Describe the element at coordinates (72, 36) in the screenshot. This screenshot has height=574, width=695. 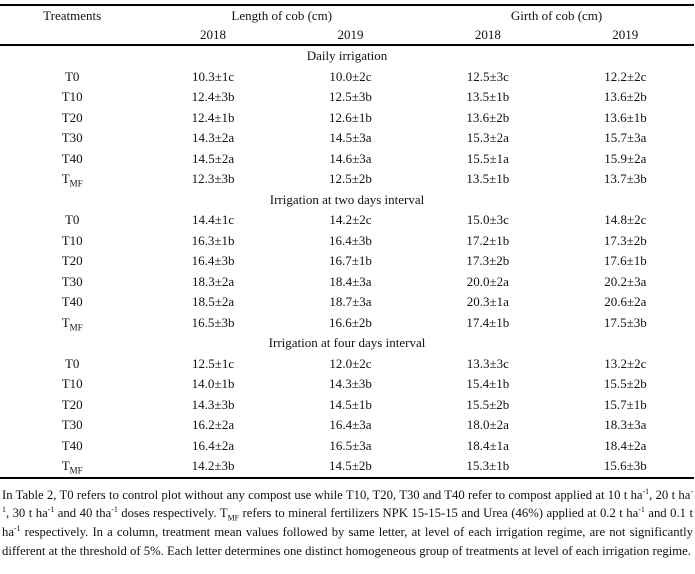
I see `year-header-empty` at that location.